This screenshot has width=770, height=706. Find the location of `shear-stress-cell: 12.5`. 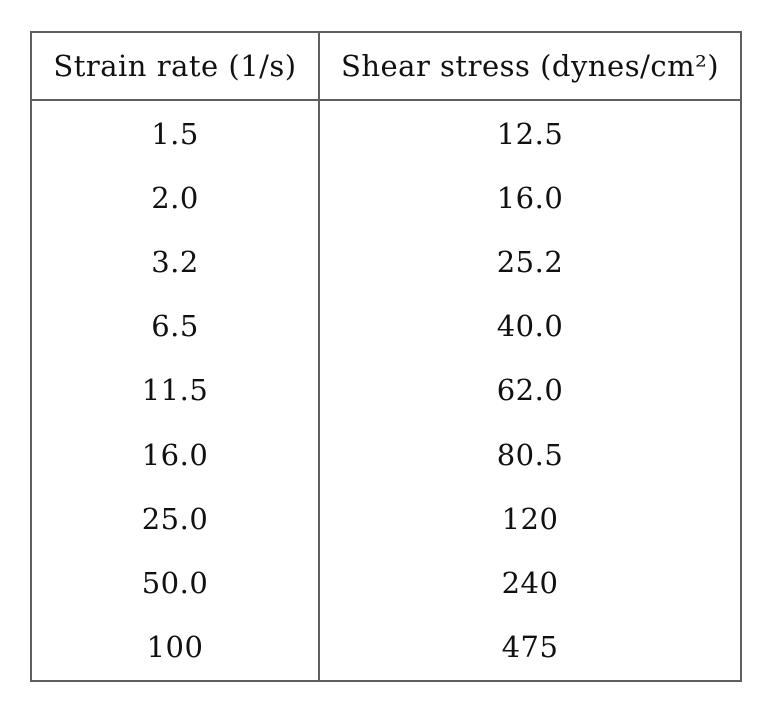

shear-stress-cell: 12.5 is located at coordinates (530, 133).